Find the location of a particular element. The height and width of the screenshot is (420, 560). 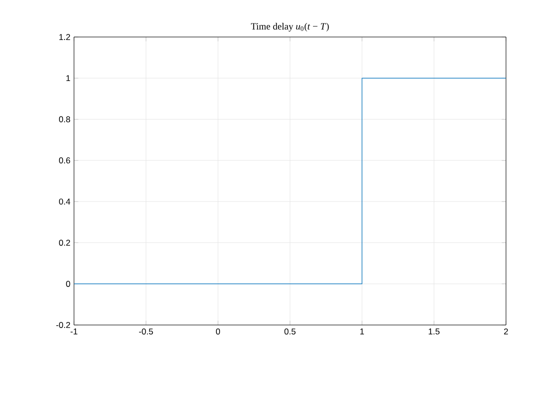

y-tick-label: 1 is located at coordinates (68, 78).